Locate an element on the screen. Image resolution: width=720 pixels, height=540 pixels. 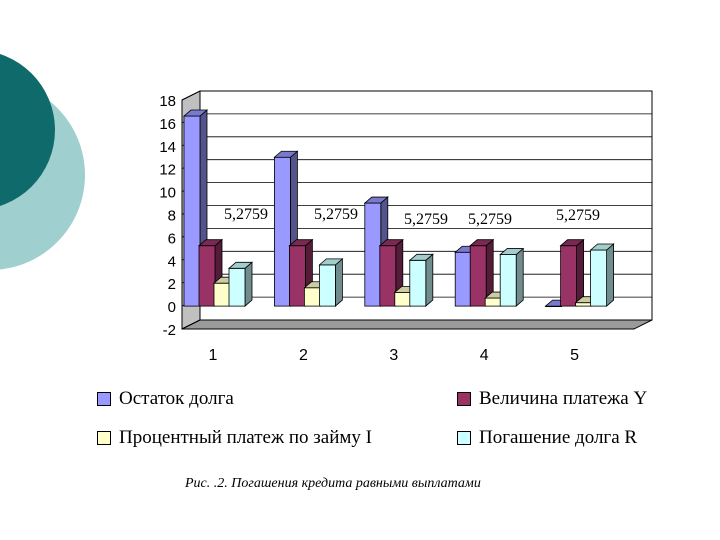
legend-item-4: Погашение долга R is located at coordinates (547, 438).